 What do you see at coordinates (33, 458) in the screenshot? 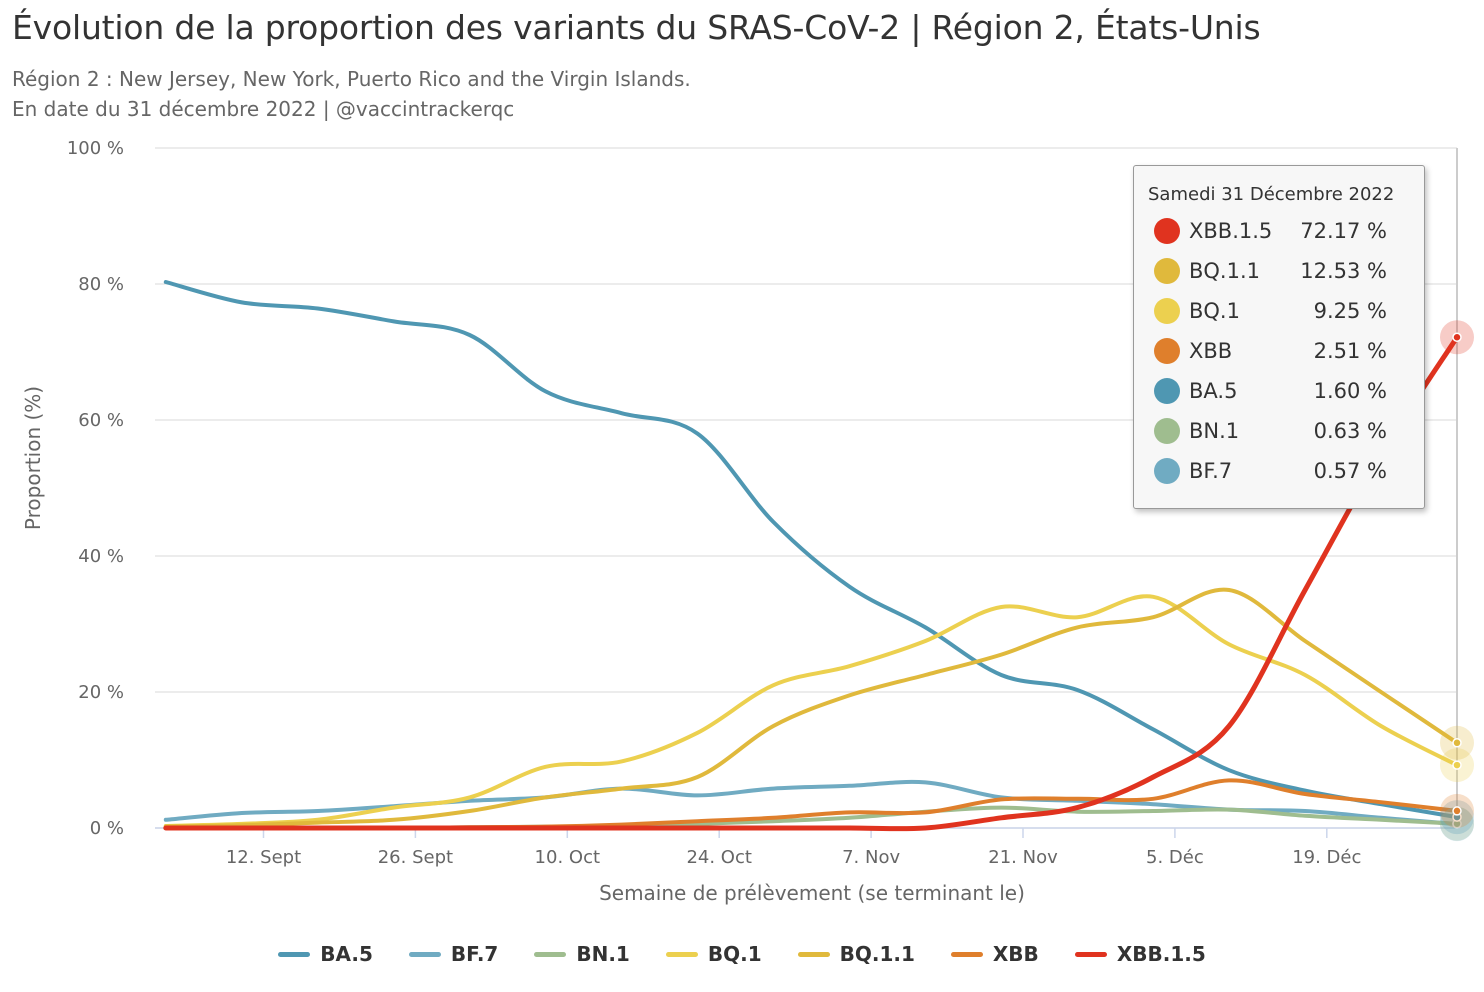
I see `y-axis-title: Proportion (%)` at bounding box center [33, 458].